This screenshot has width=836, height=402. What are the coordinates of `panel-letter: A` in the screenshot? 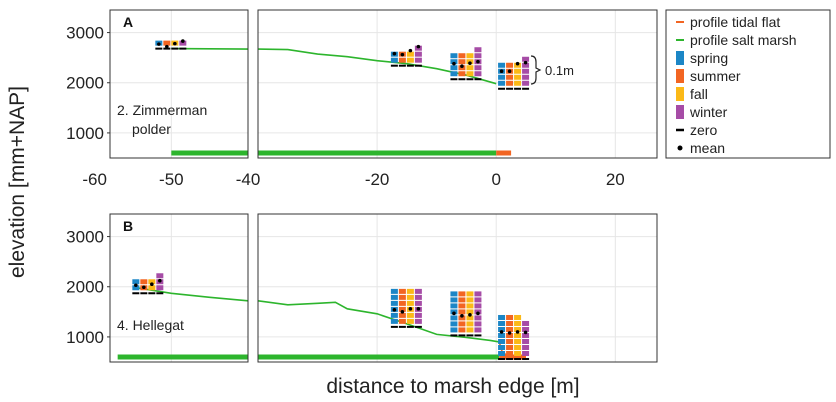 It's located at (128, 22).